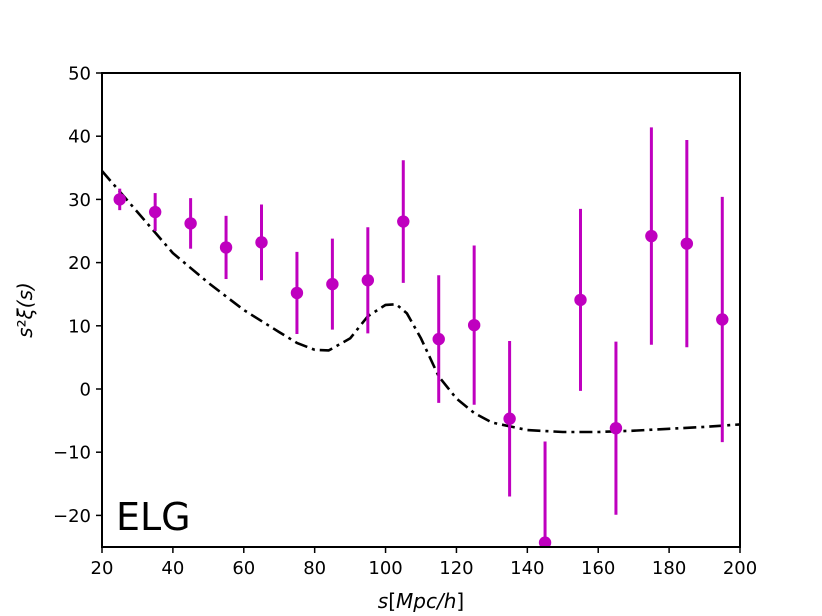 The image size is (822, 616). I want to click on x-tick-label: 60, so click(243, 568).